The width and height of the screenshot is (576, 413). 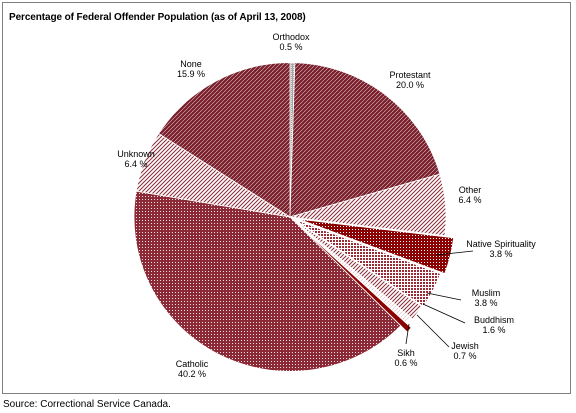 I want to click on slice-value-label: 0.7 %, so click(x=464, y=356).